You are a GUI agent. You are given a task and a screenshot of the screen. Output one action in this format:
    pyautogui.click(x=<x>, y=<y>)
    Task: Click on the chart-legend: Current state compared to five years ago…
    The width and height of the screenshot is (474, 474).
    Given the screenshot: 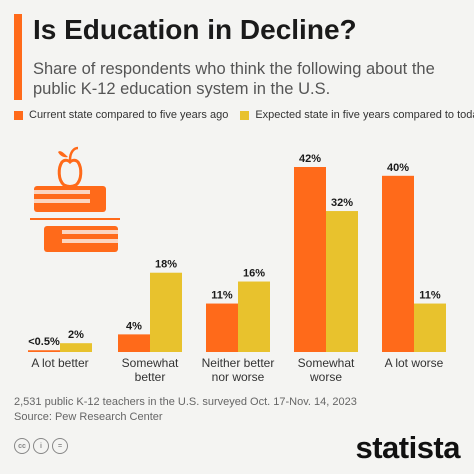 What is the action you would take?
    pyautogui.click(x=244, y=115)
    